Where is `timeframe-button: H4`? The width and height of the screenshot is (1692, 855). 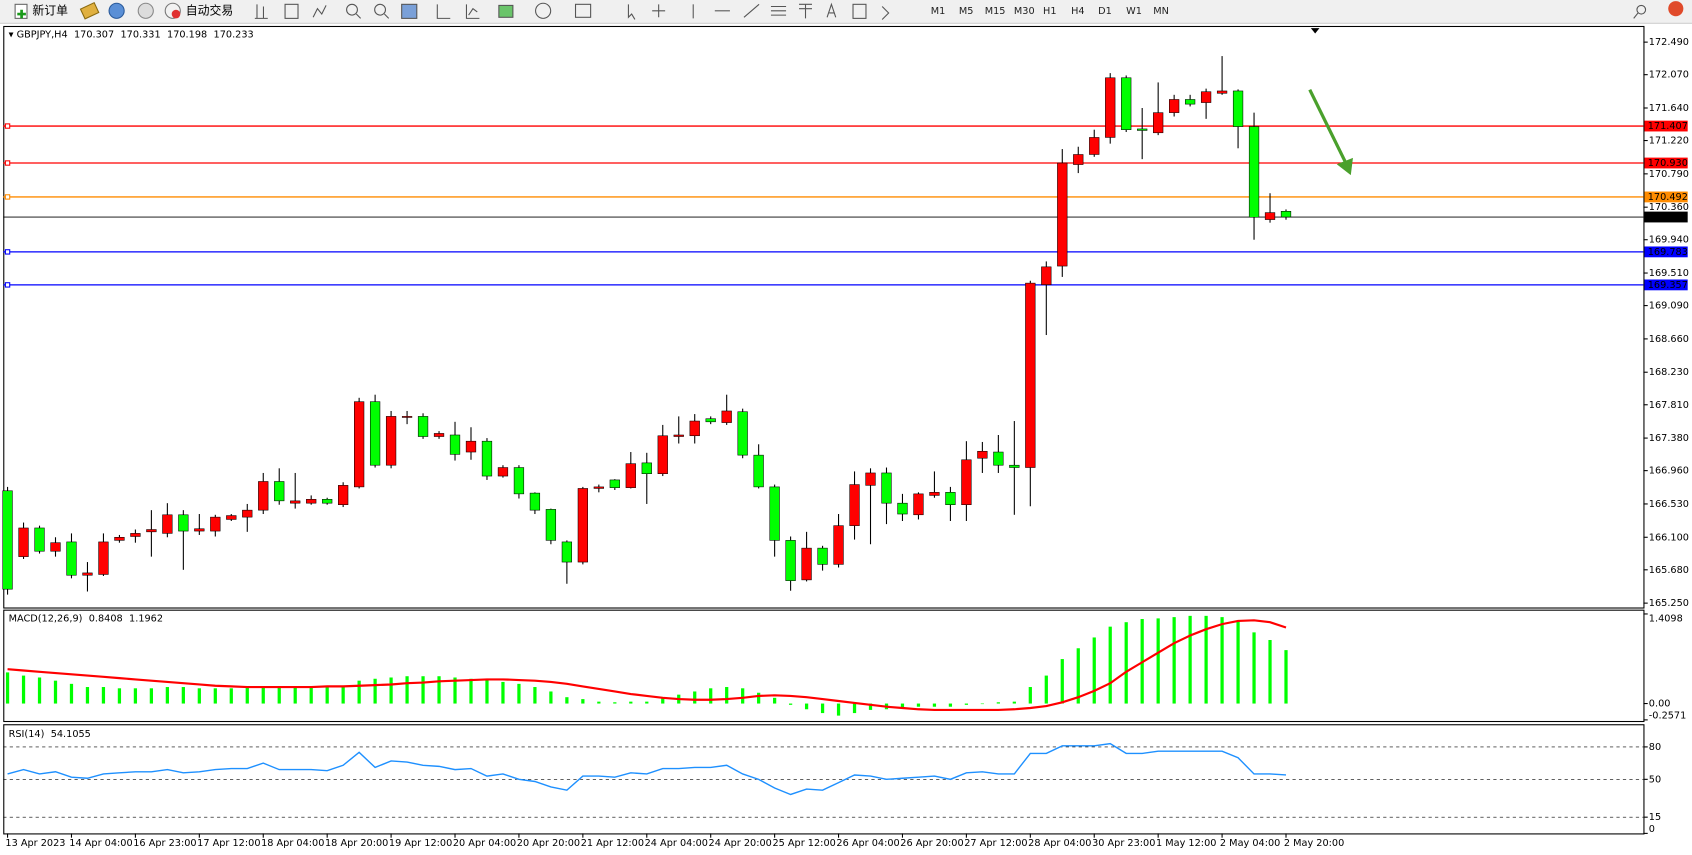
timeframe-button: H4 is located at coordinates (1077, 11).